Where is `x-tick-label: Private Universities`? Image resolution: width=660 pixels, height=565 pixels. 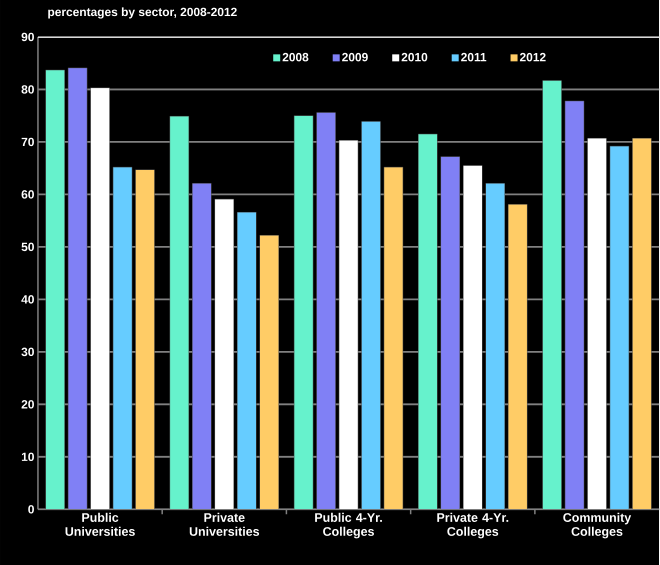 x-tick-label: Private Universities is located at coordinates (225, 524).